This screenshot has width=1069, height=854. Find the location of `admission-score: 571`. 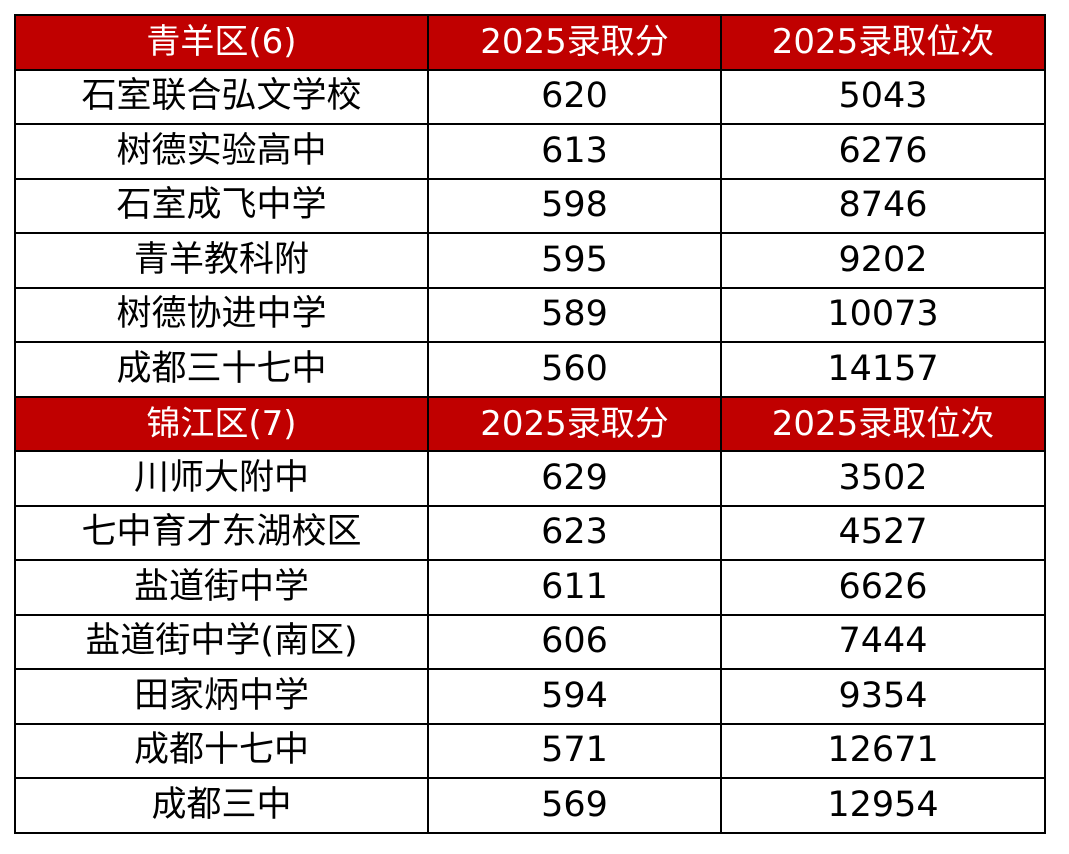

admission-score: 571 is located at coordinates (574, 750).